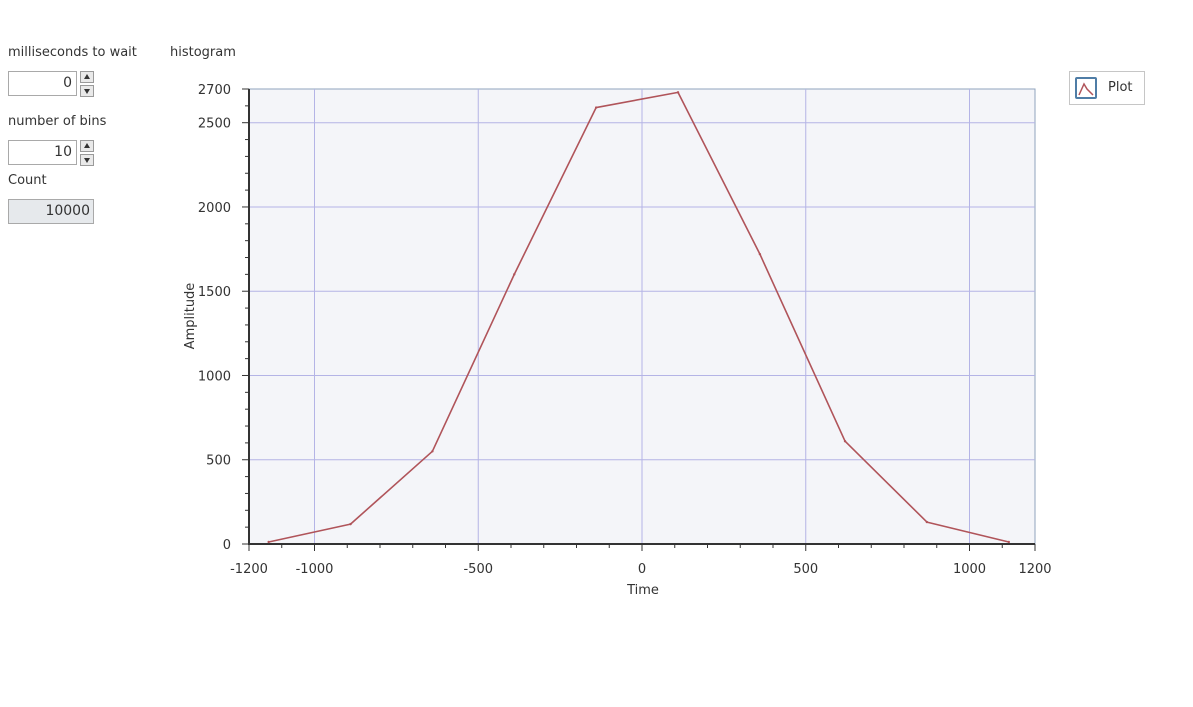  What do you see at coordinates (227, 545) in the screenshot?
I see `y-tick-label: 0` at bounding box center [227, 545].